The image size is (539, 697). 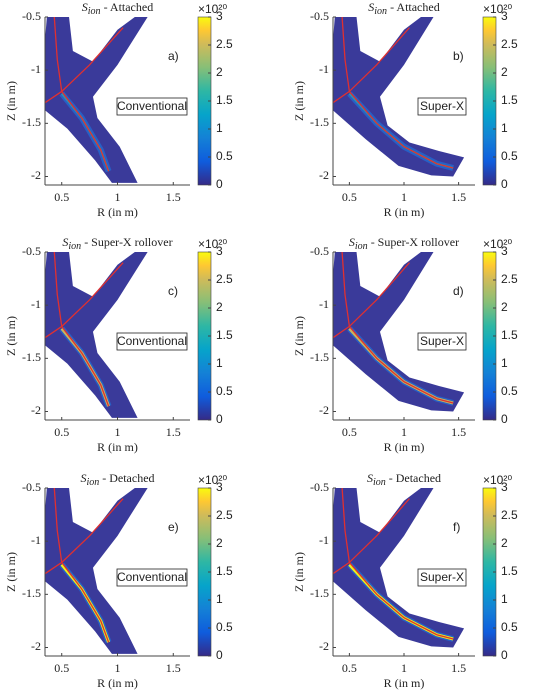 I want to click on y-tick-label: -0.5, so click(x=319, y=16).